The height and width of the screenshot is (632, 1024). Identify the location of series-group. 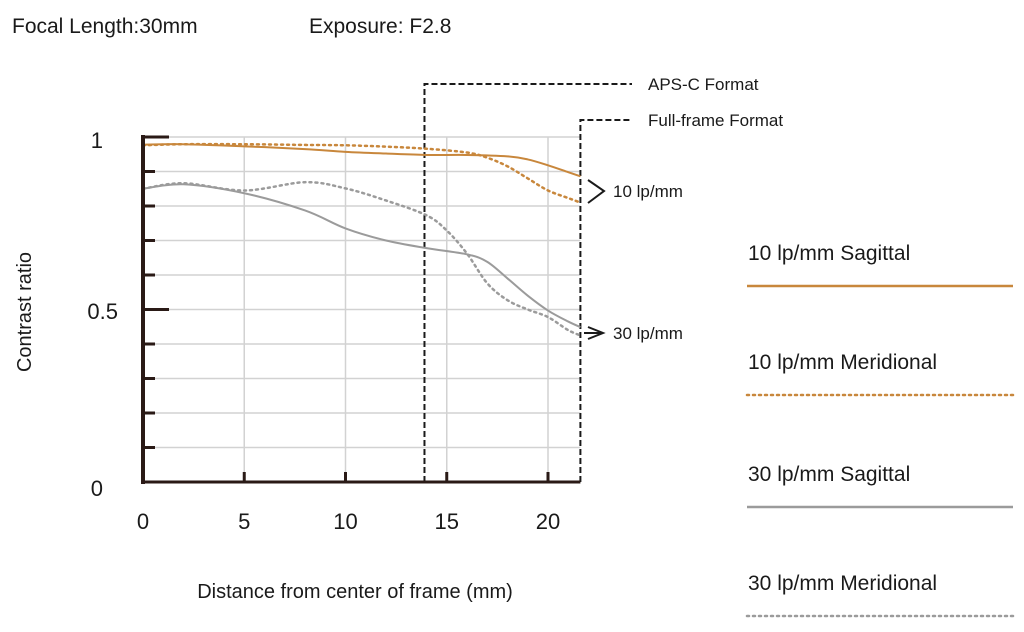
(361, 239).